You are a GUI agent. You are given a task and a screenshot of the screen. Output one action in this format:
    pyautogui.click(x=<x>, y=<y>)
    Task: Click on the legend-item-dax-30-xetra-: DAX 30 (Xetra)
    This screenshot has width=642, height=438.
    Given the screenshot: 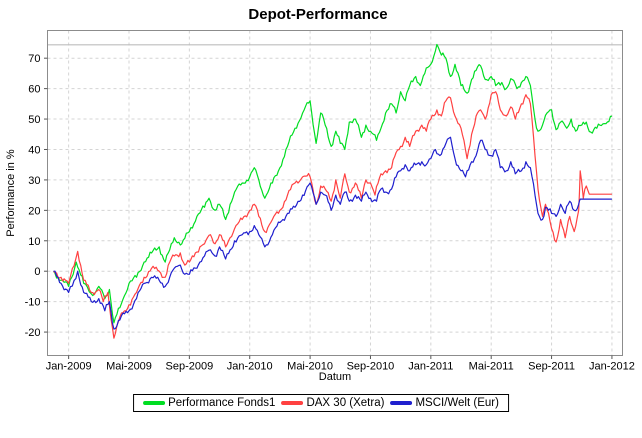 What is the action you would take?
    pyautogui.click(x=332, y=403)
    